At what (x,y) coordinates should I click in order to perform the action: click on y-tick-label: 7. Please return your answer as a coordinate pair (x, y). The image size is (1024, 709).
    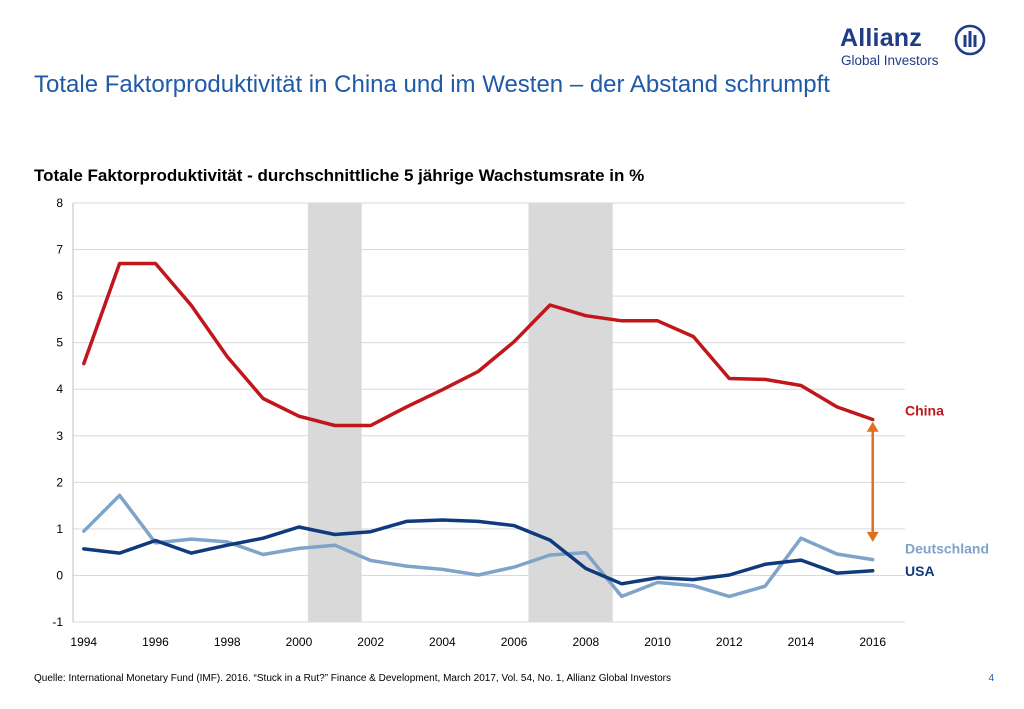
    Looking at the image, I should click on (59, 250).